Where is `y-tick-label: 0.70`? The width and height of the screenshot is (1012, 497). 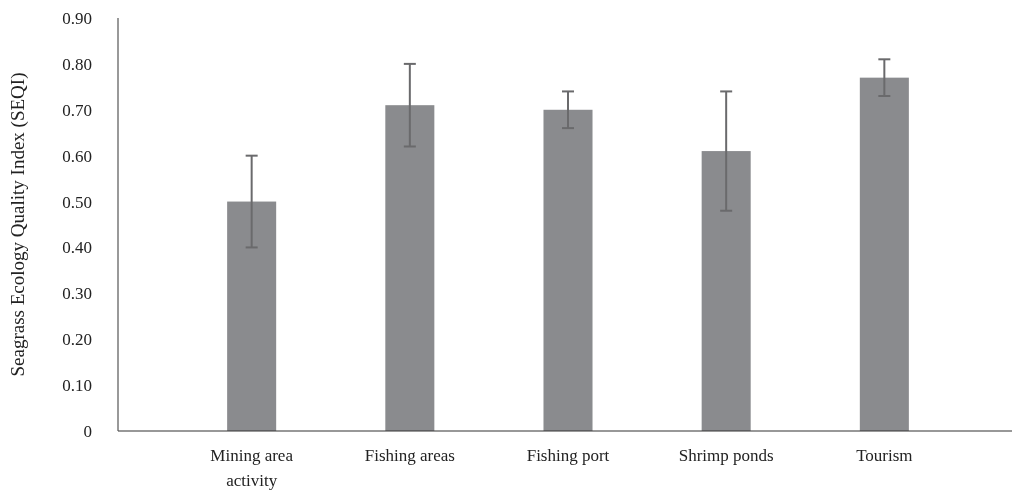 y-tick-label: 0.70 is located at coordinates (77, 110).